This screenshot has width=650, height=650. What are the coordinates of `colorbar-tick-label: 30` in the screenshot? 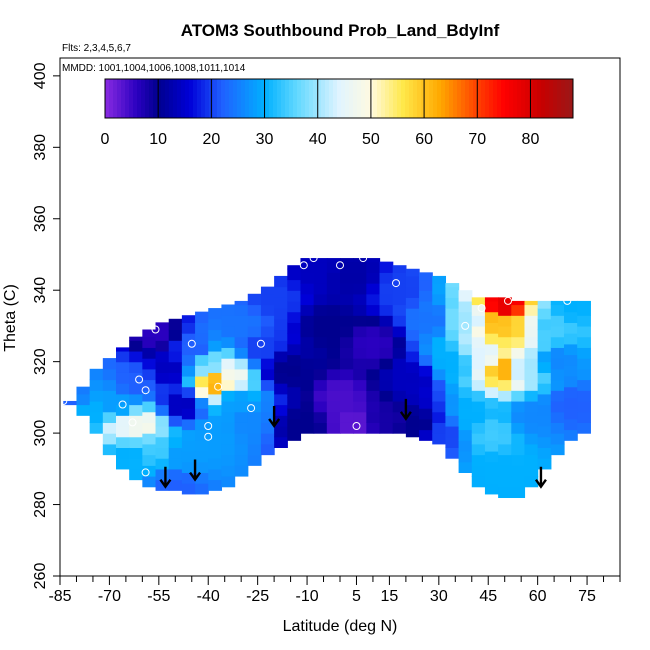 It's located at (265, 139).